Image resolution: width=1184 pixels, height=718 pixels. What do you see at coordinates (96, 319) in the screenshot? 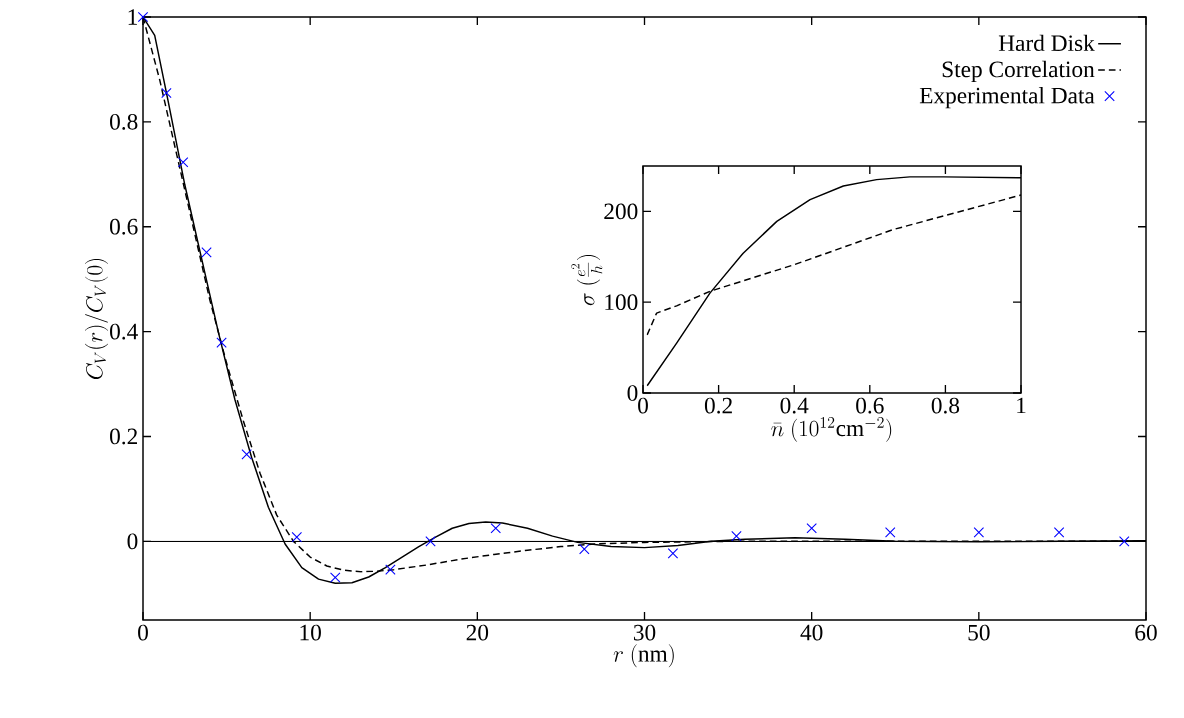
I see `y-axis-title: $C_V(r)/C_V(0)$` at bounding box center [96, 319].